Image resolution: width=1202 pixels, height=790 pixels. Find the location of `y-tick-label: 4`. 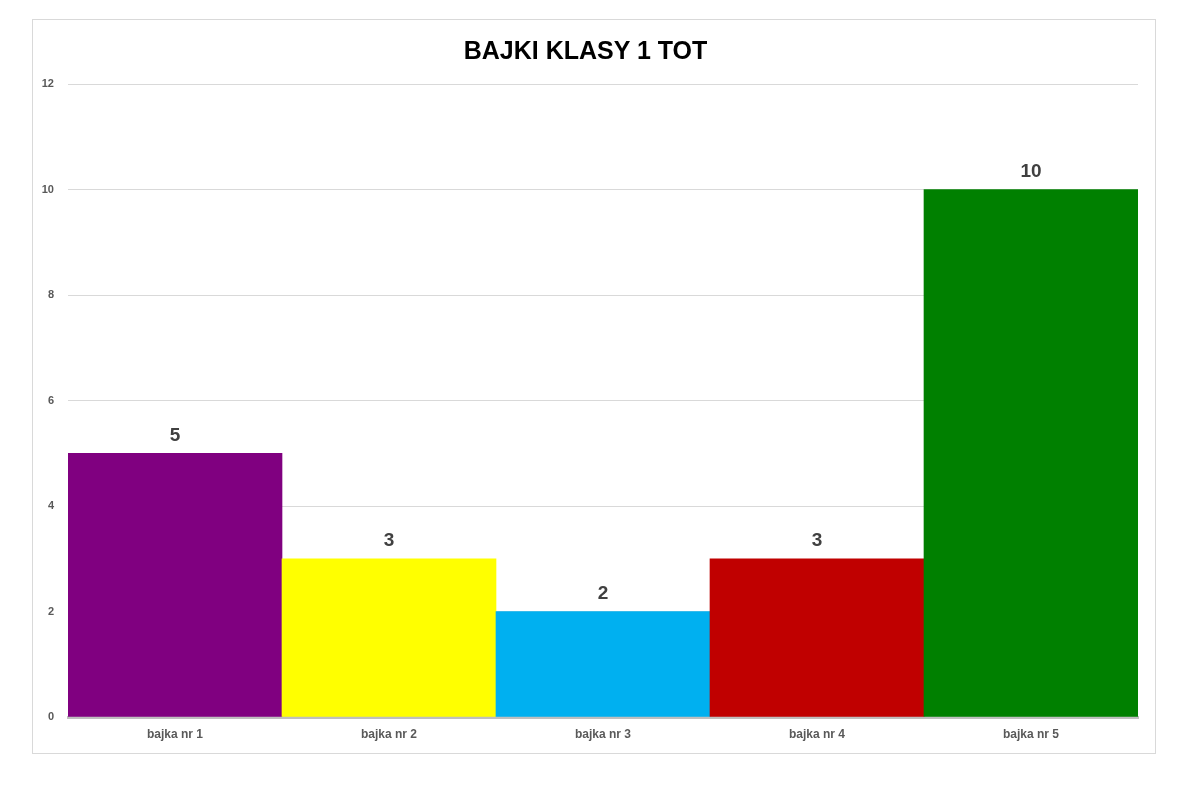

y-tick-label: 4 is located at coordinates (51, 505).